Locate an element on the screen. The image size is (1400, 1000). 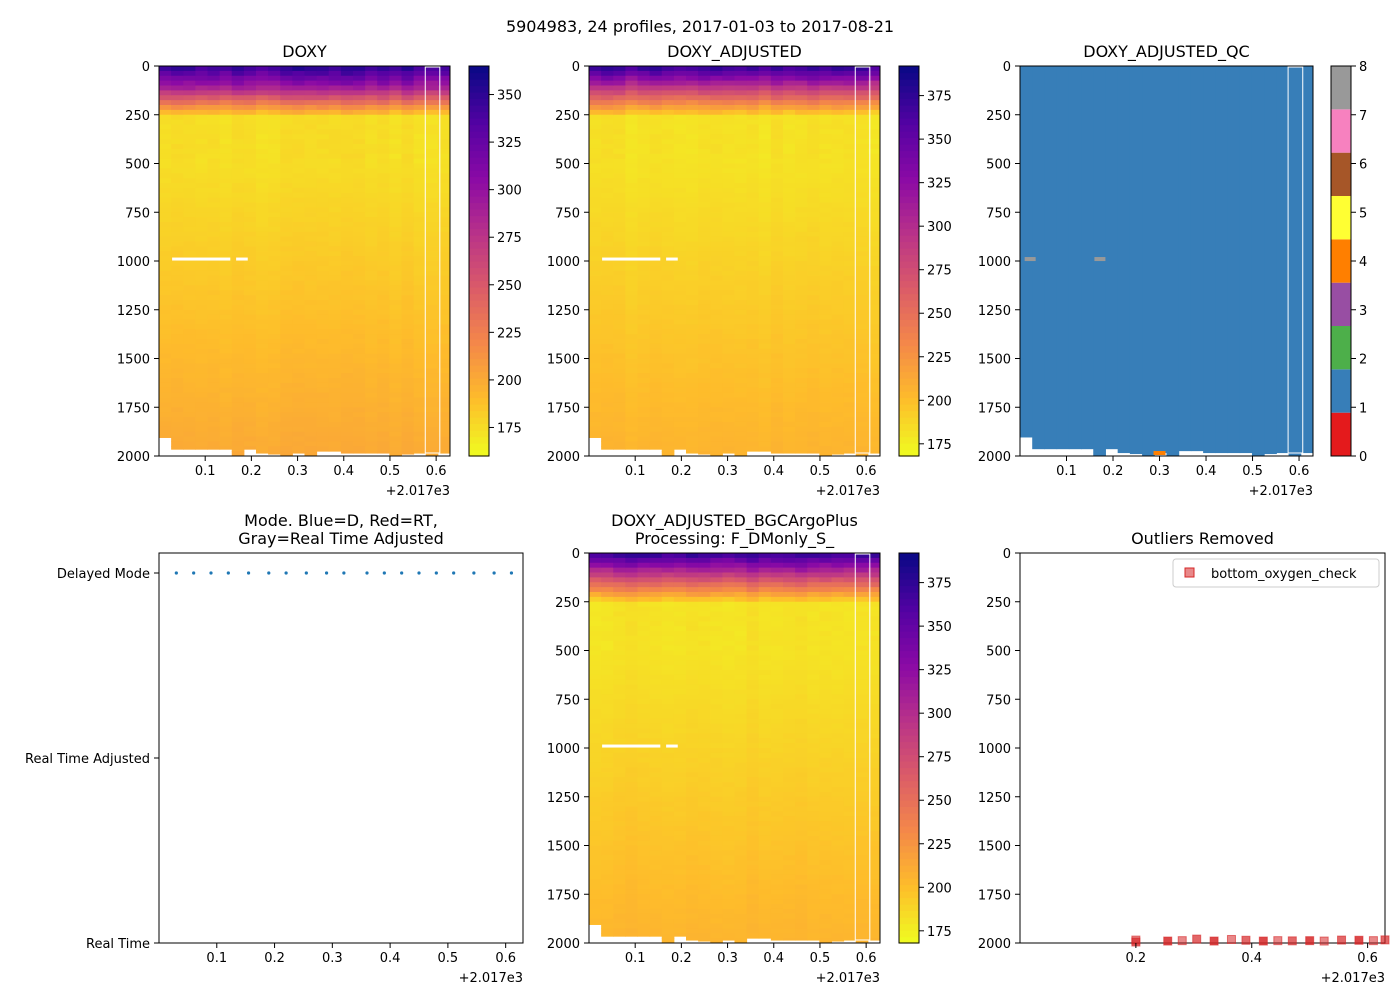
x-offset-label: +2.017e3 is located at coordinates (418, 491).